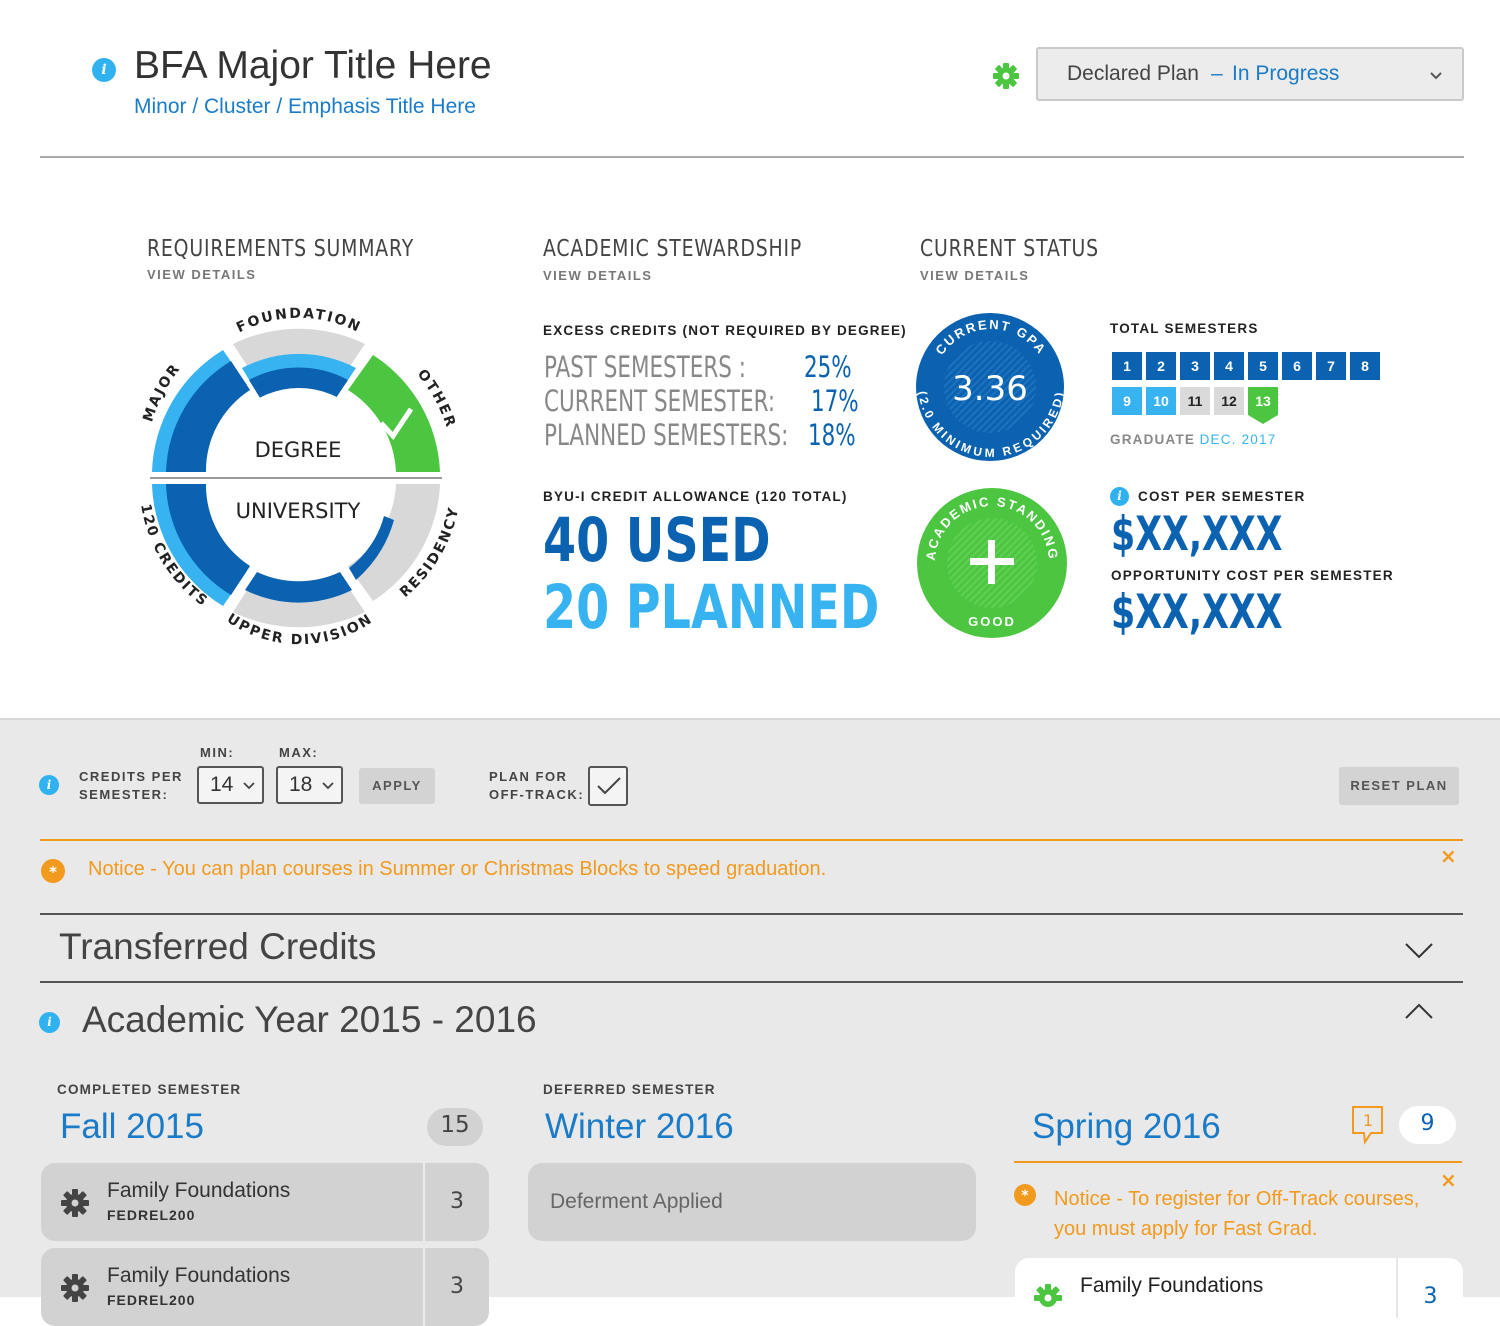 This screenshot has width=1500, height=1326. I want to click on plan-select-status: In Progress, so click(1286, 73).